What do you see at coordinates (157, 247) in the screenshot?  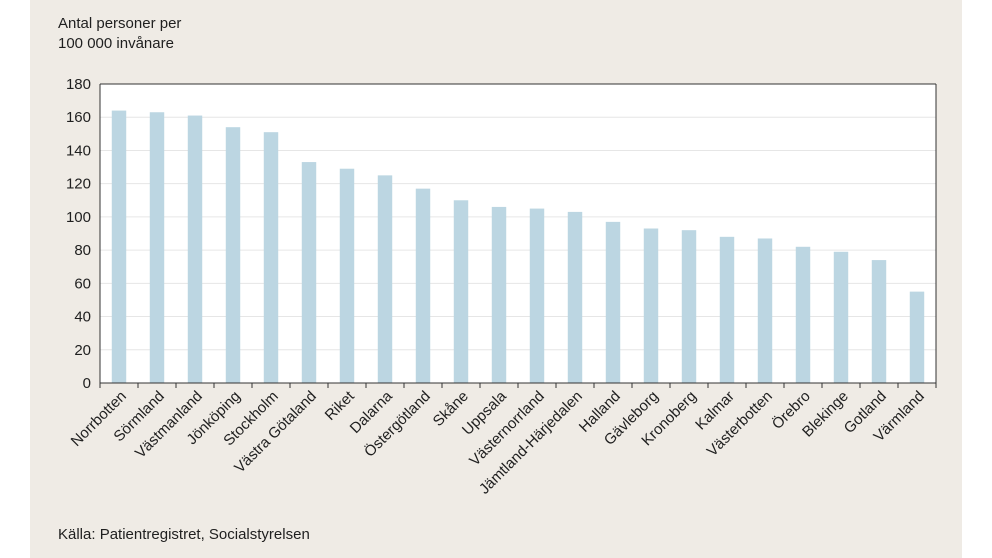 I see `bar-sörmland` at bounding box center [157, 247].